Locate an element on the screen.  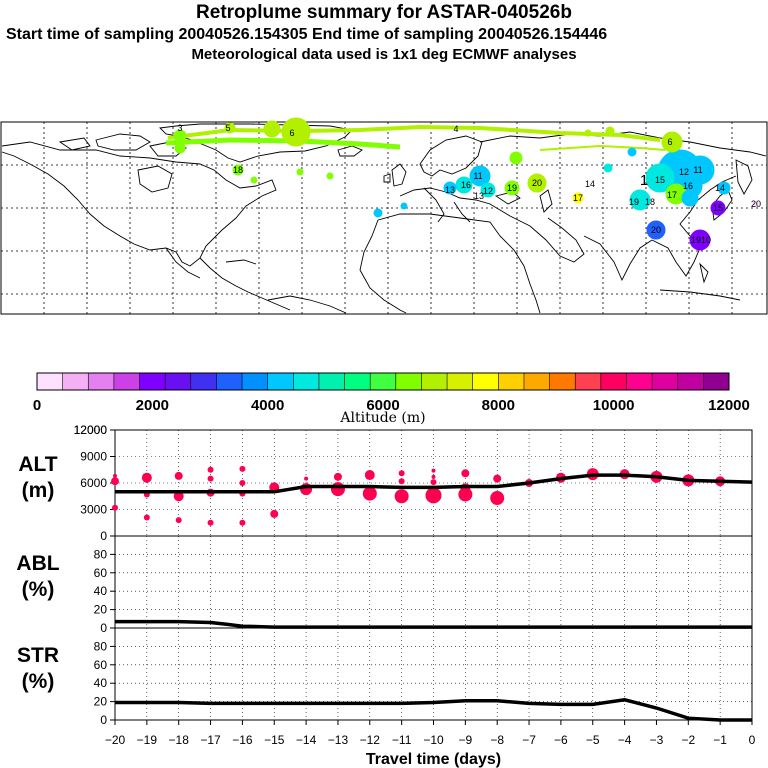
y-tick-label: 12000 is located at coordinates (91, 430).